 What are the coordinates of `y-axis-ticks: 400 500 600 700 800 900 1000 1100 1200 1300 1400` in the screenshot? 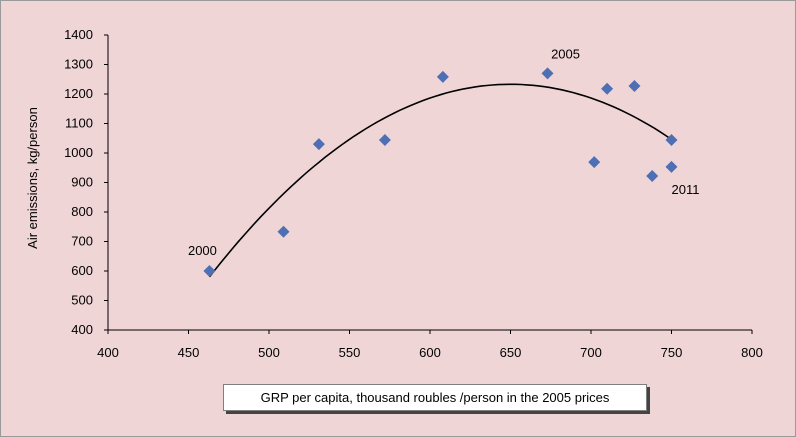 It's located at (86, 182).